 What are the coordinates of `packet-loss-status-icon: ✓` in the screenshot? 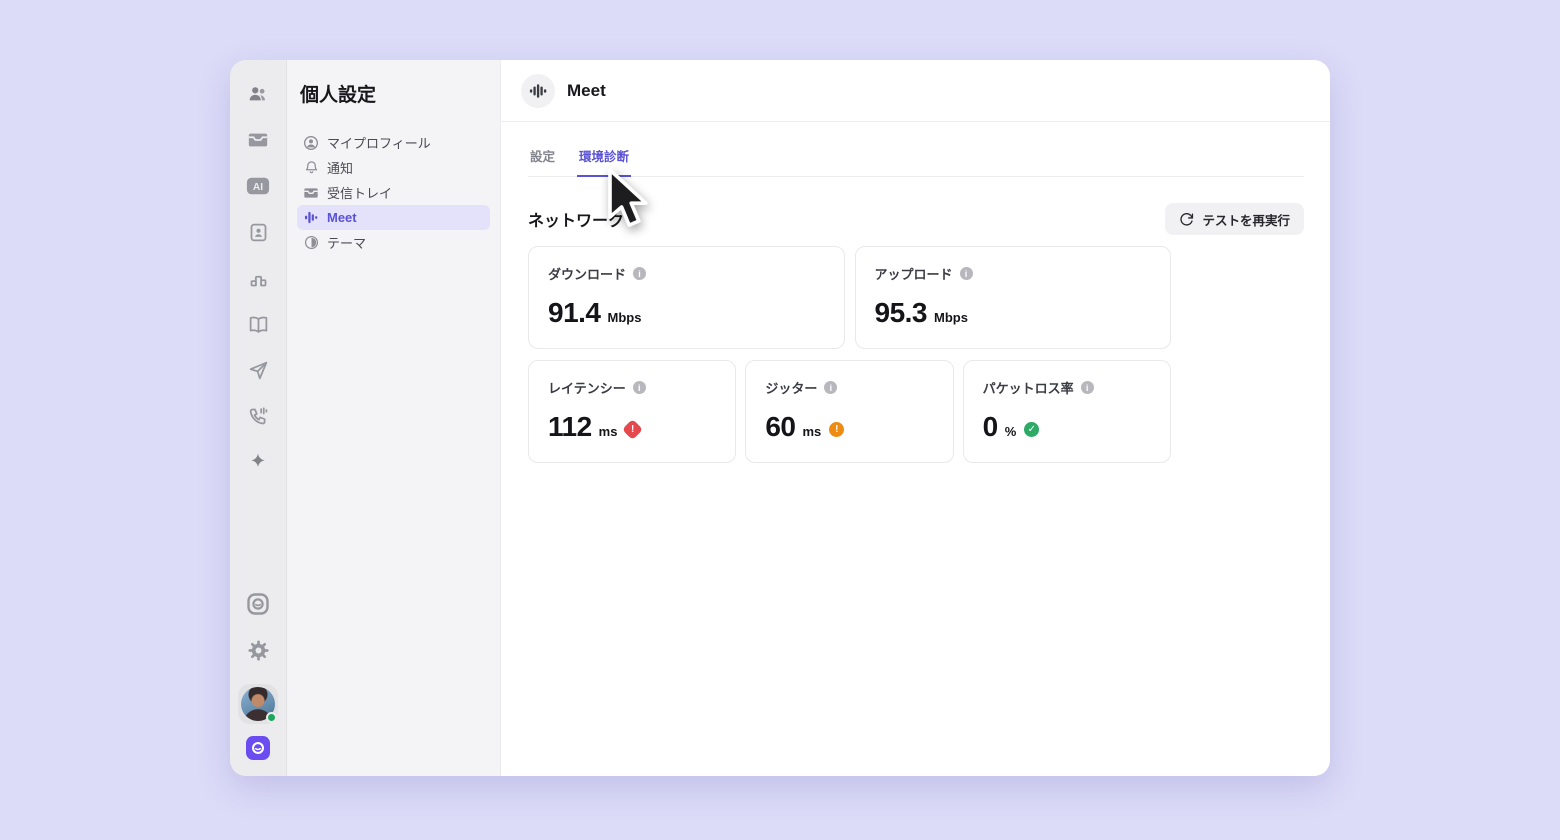 It's located at (1032, 429).